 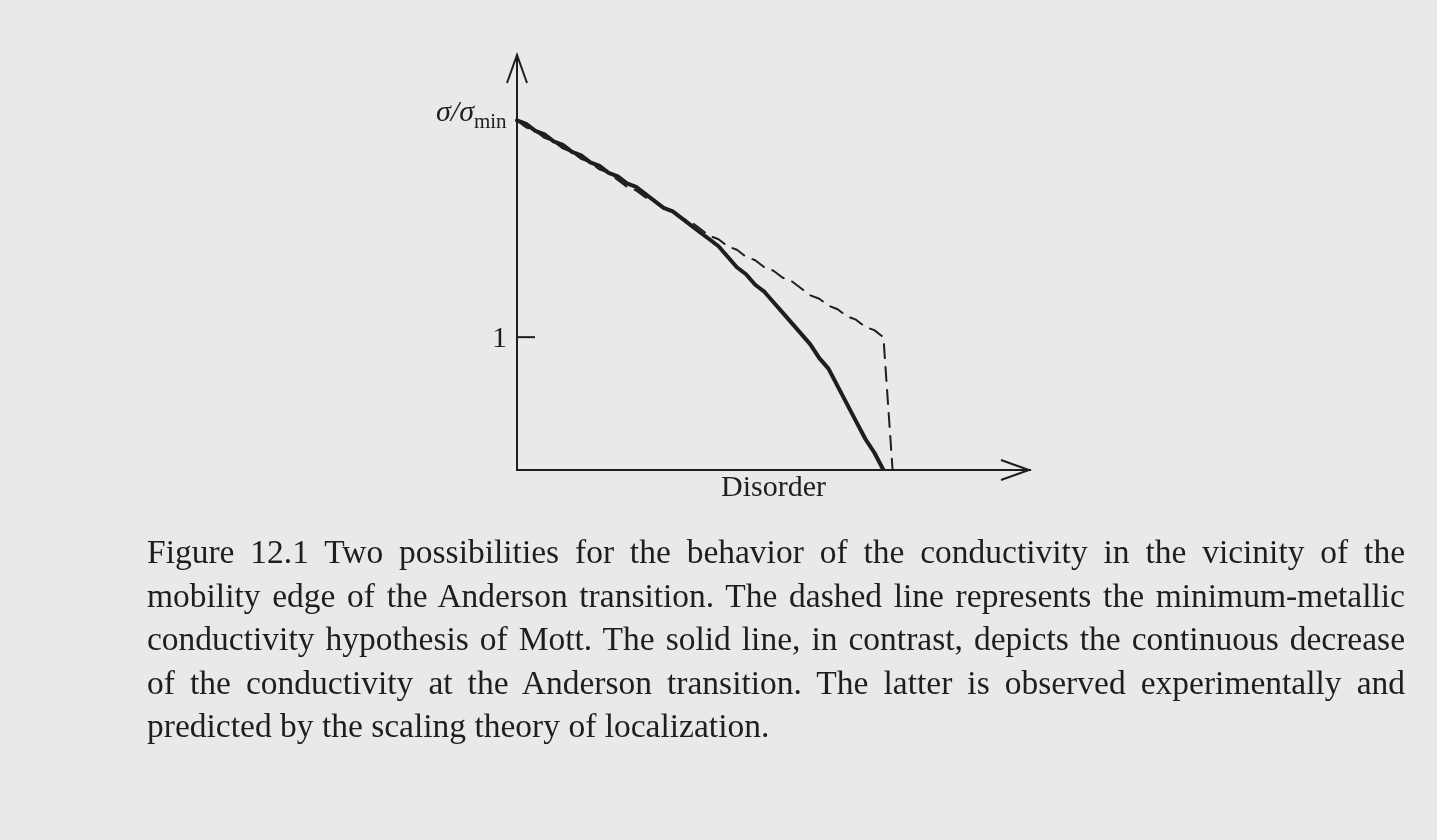 What do you see at coordinates (471, 114) in the screenshot?
I see `y-axis-title: σ/σ$_{min}$` at bounding box center [471, 114].